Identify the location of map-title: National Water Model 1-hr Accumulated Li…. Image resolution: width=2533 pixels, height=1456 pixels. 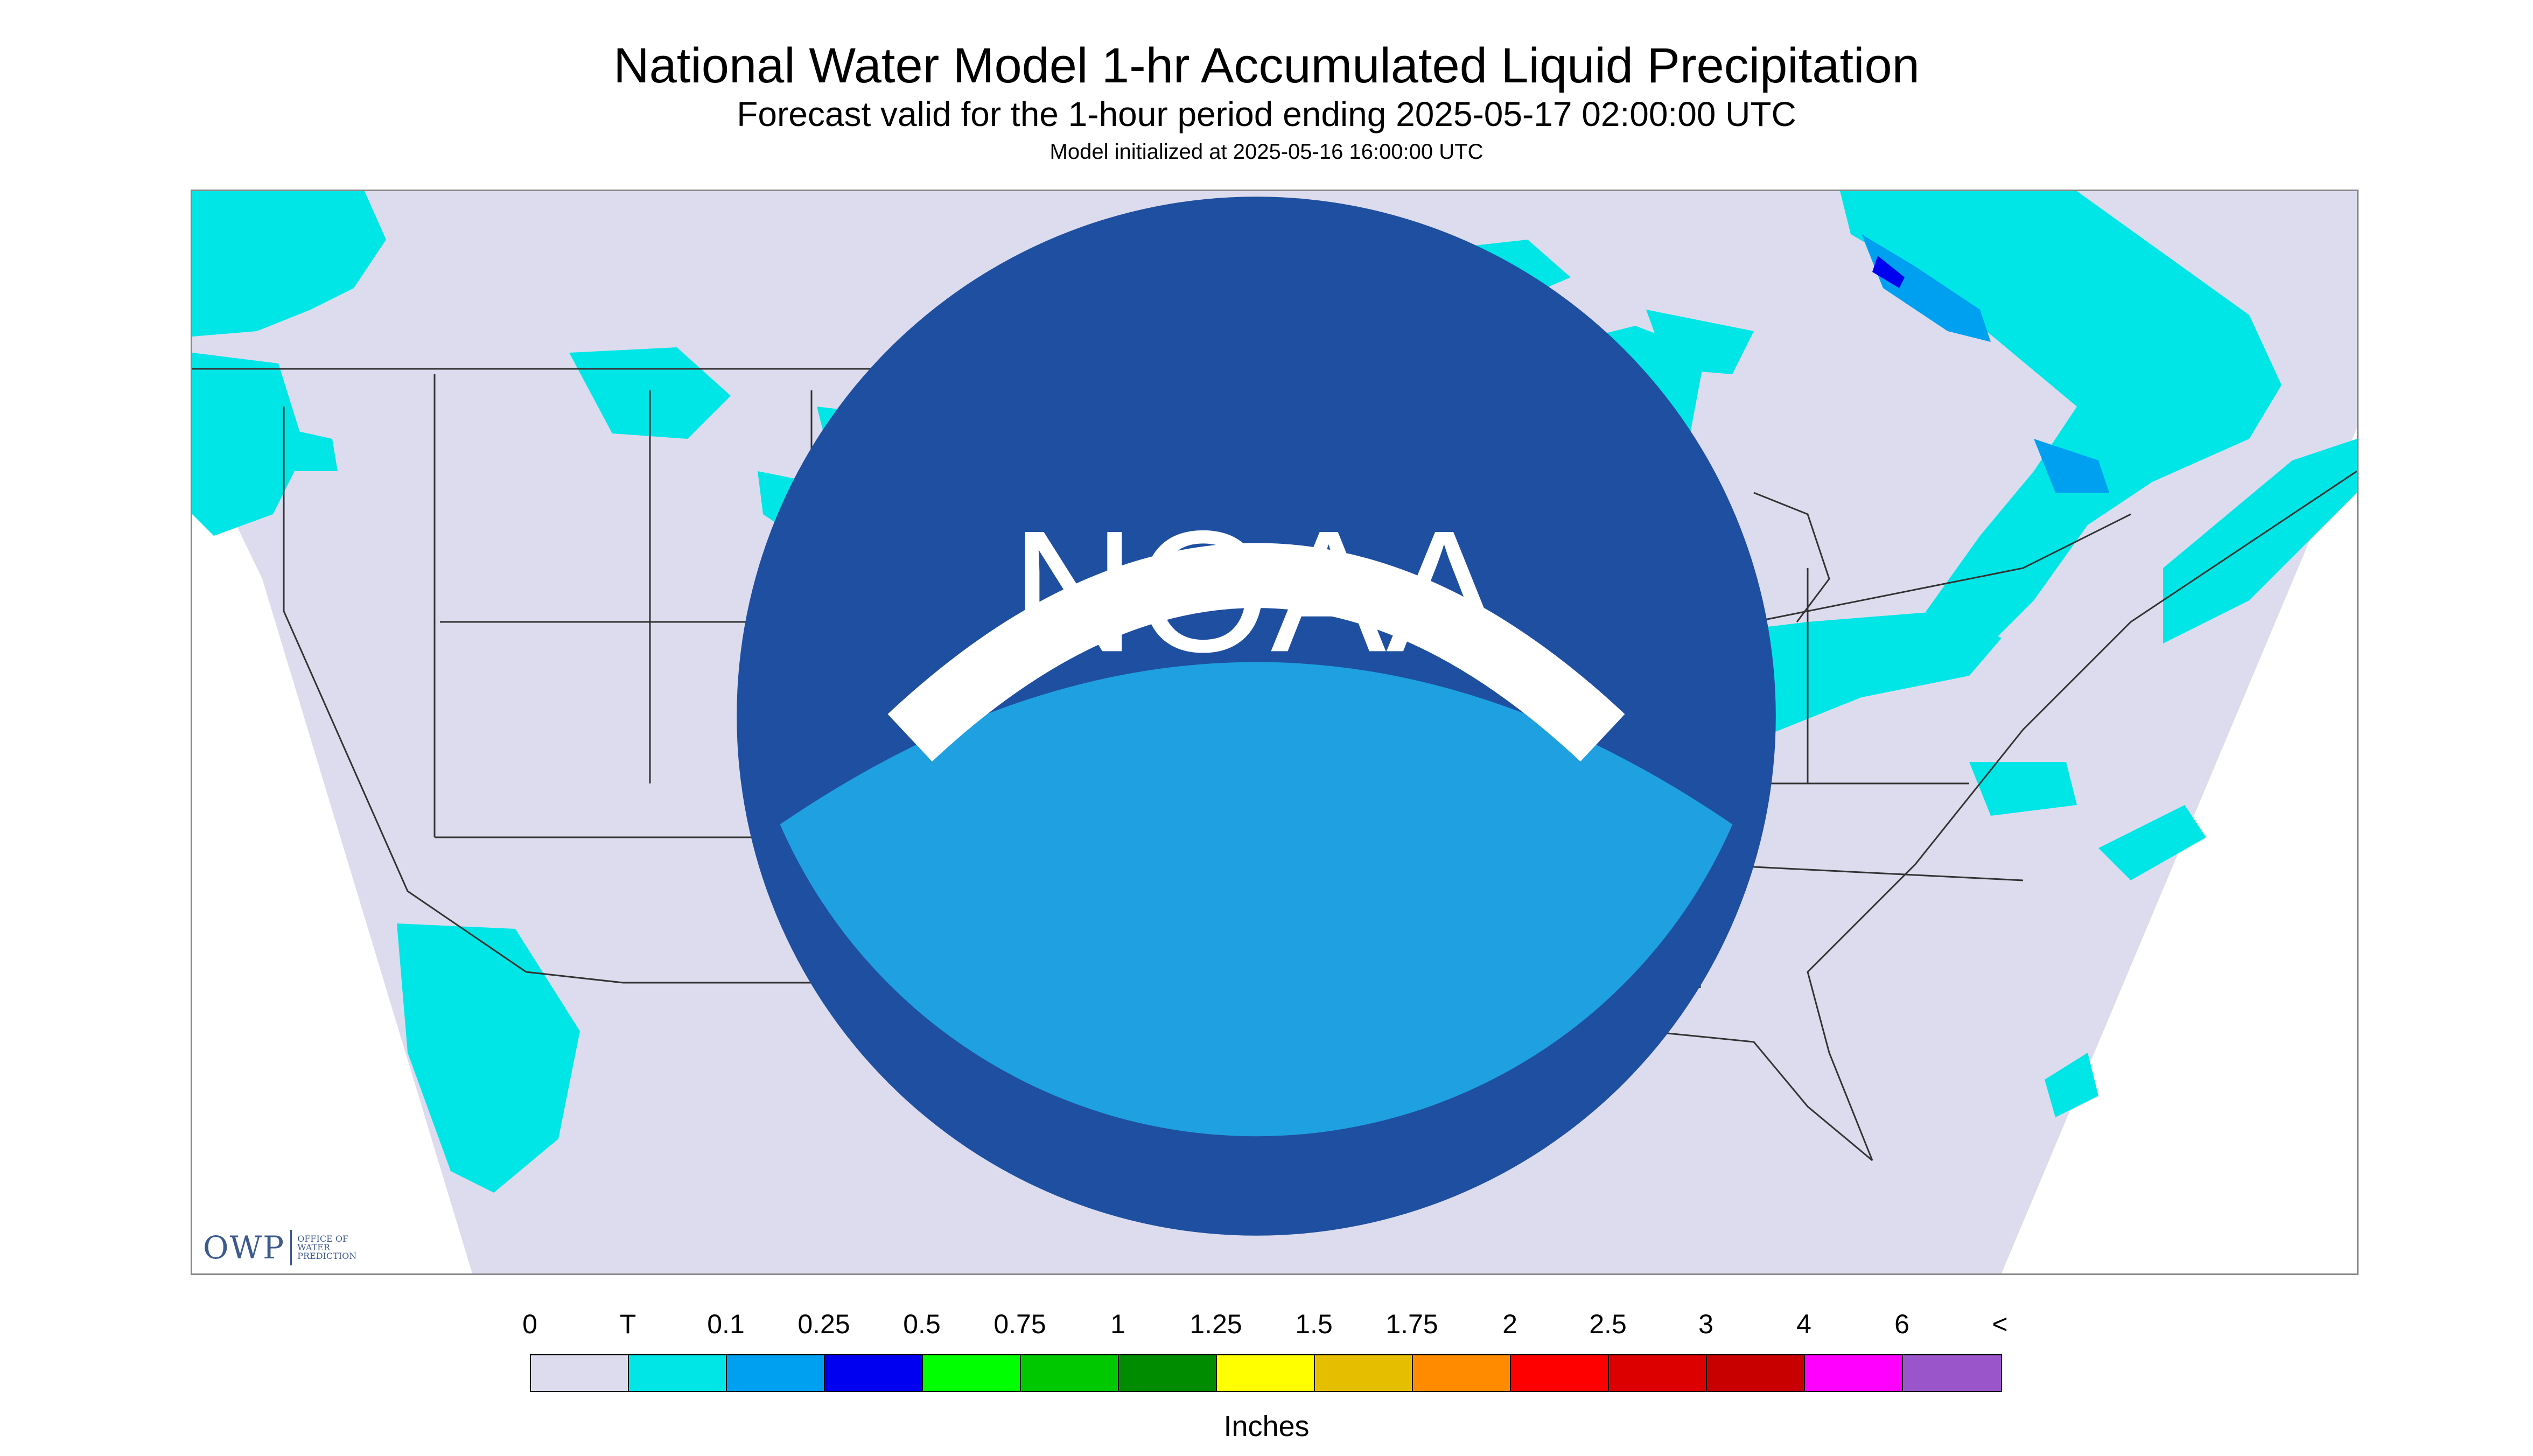
(1266, 65).